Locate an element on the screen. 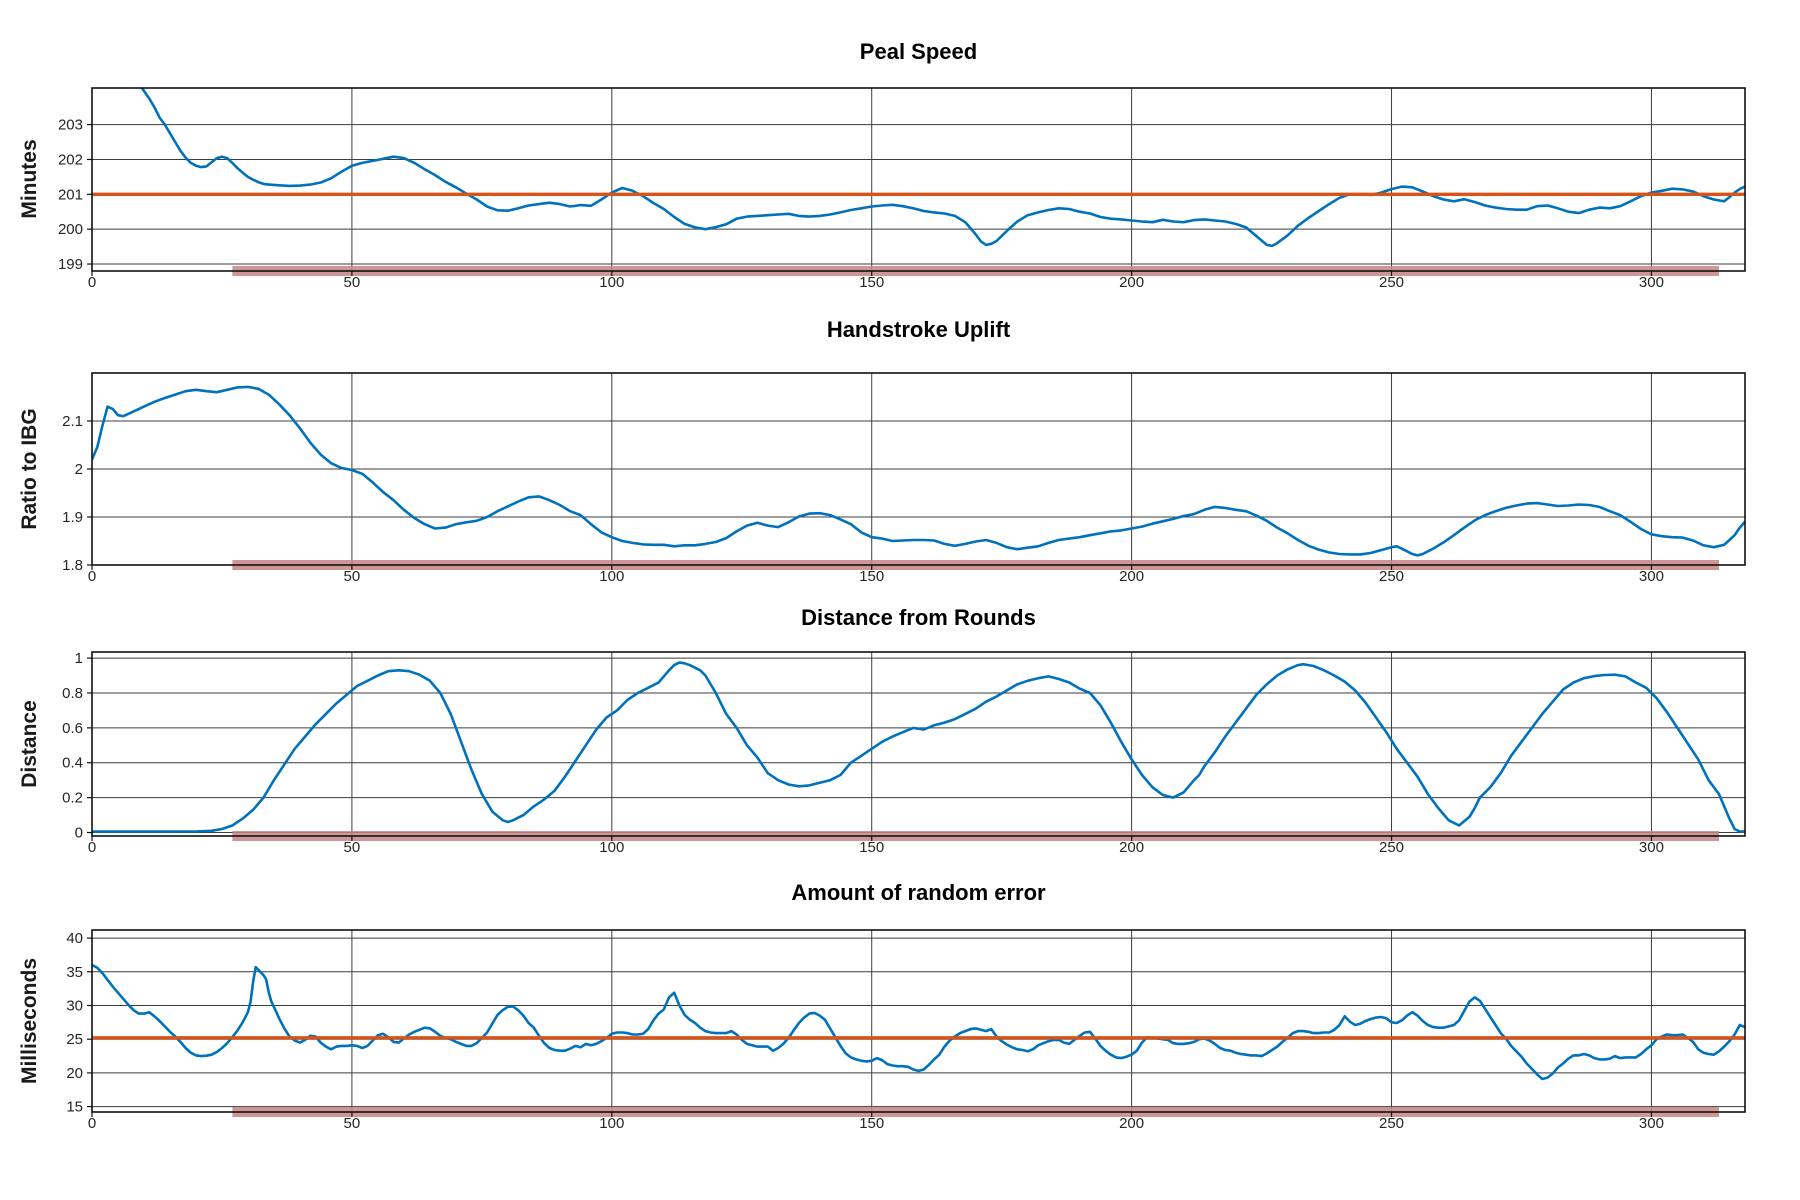 The height and width of the screenshot is (1200, 1800). y-tick-label: 25 is located at coordinates (74, 1039).